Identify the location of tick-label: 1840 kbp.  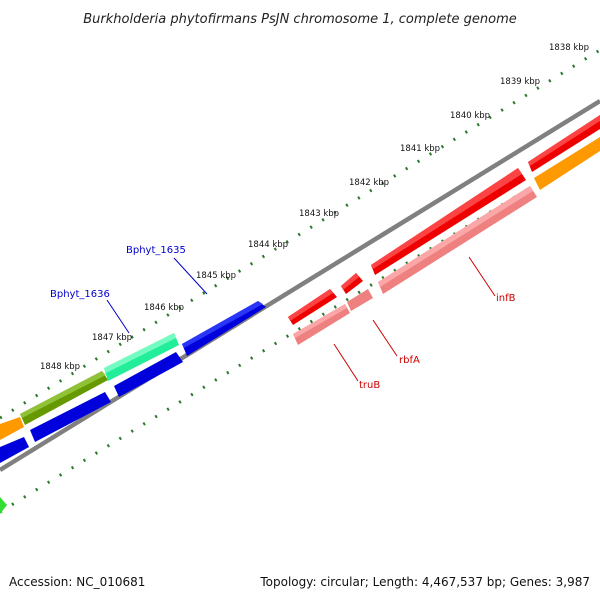
(470, 116).